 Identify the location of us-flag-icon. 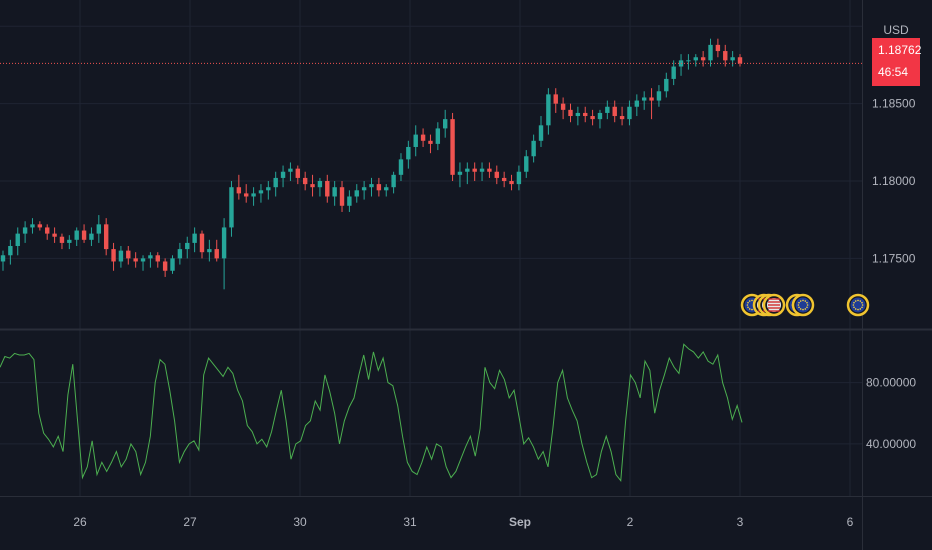
(774, 305).